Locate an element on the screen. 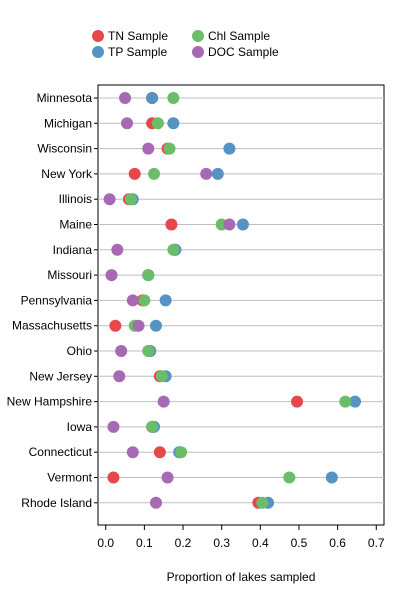  y-tick-label-rhode-island: Rhode Island is located at coordinates (56, 503).